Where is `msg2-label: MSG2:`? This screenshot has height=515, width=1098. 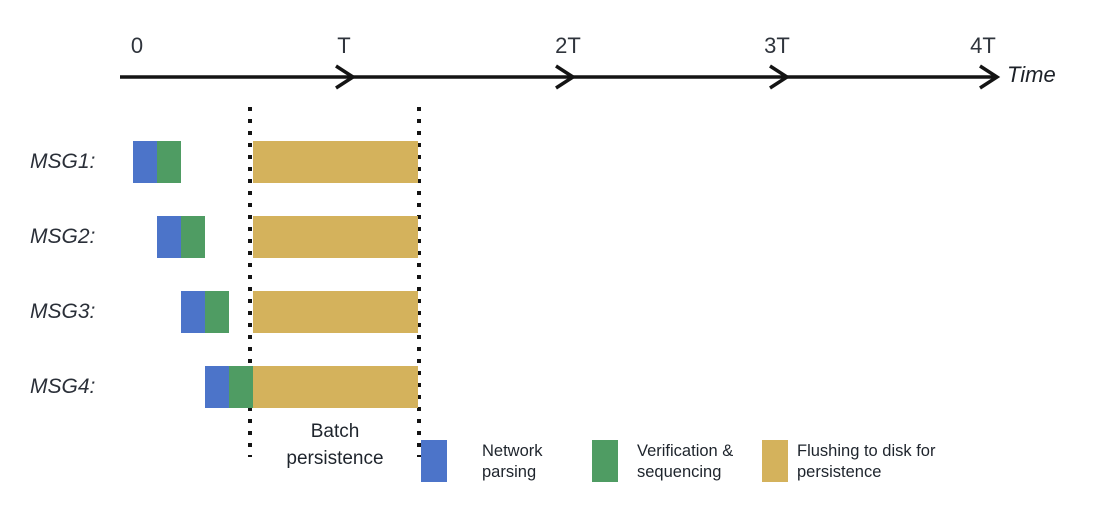 msg2-label: MSG2: is located at coordinates (63, 236).